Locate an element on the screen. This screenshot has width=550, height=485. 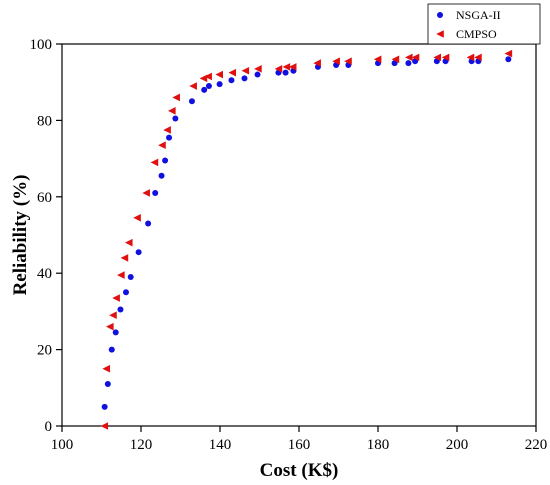
legend-box is located at coordinates (484, 24).